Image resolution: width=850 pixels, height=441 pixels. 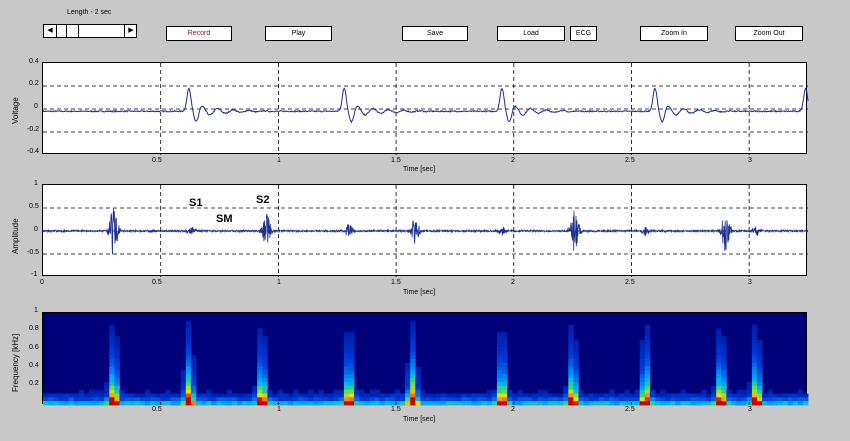 I want to click on play-button: Play, so click(x=298, y=33).